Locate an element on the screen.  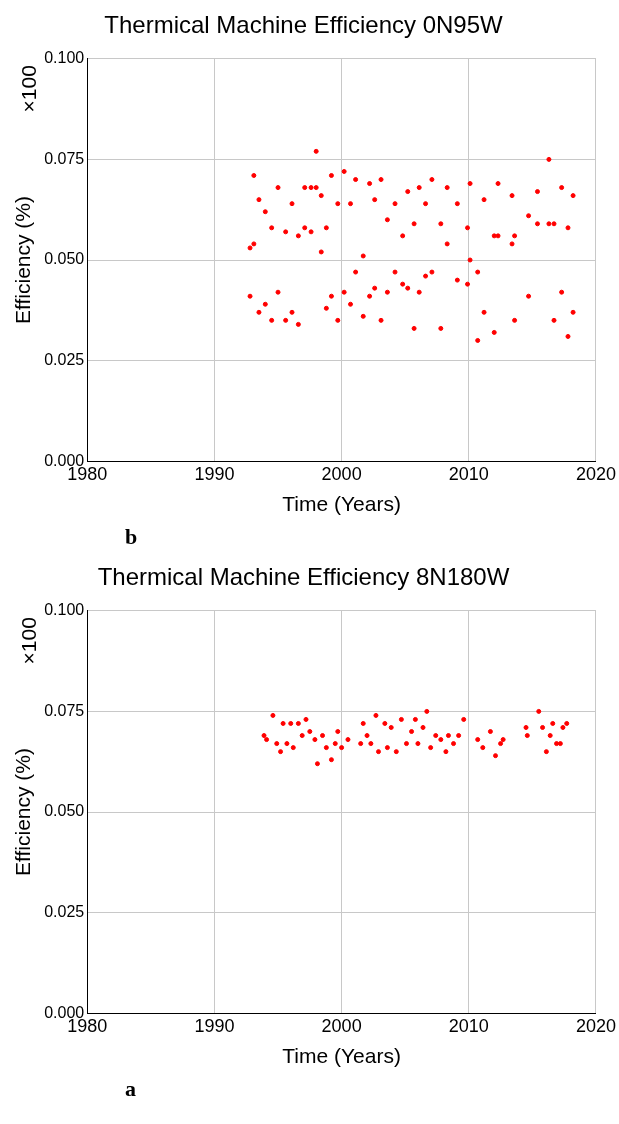
text: a is located at coordinates (130, 1089).